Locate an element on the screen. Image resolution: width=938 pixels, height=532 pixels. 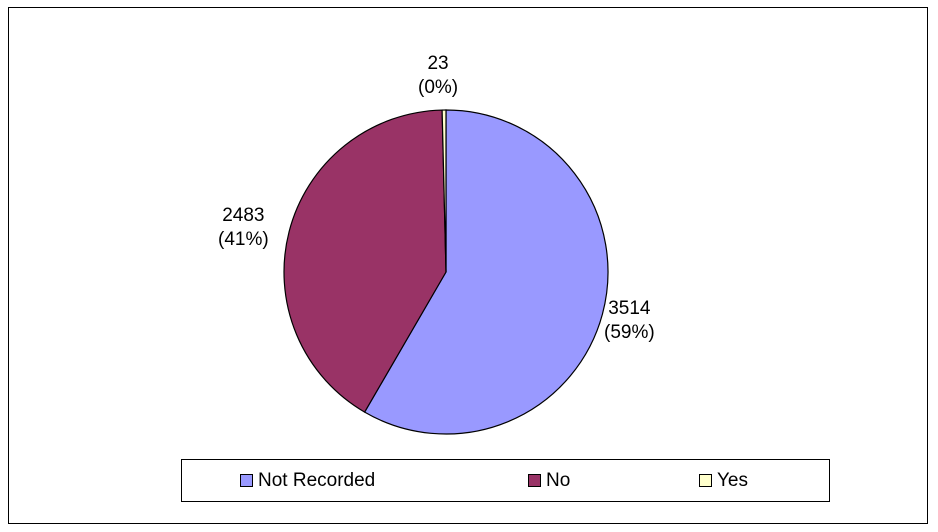
chart-legend: Not Recorded No Yes is located at coordinates (505, 480).